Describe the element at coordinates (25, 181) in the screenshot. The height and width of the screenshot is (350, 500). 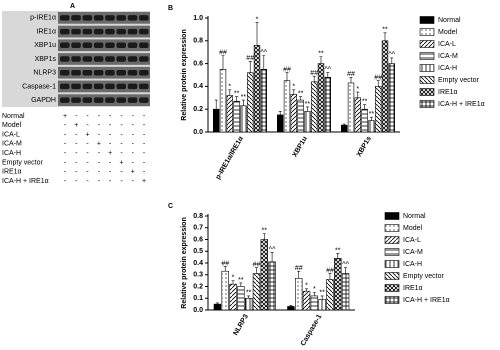
I see `group-label: ICA-H + IRE1α` at that location.